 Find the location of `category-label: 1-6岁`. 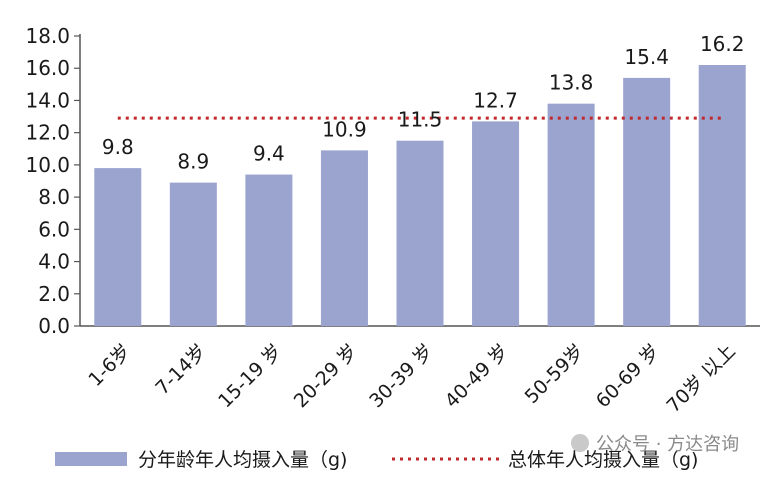

category-label: 1-6岁 is located at coordinates (109, 365).